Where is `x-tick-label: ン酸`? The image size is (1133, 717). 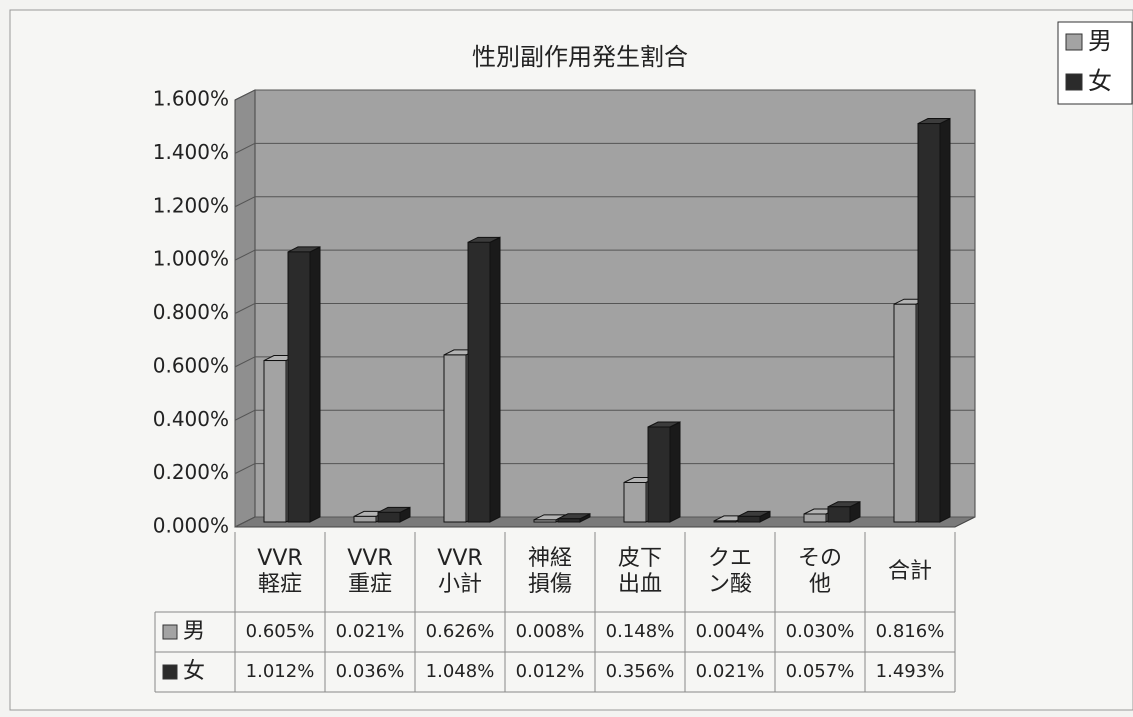 x-tick-label: ン酸 is located at coordinates (730, 584).